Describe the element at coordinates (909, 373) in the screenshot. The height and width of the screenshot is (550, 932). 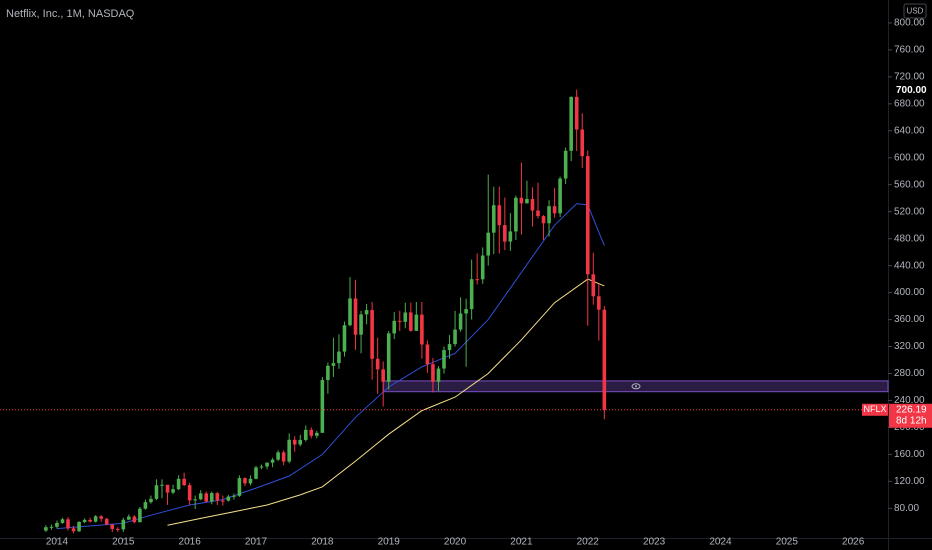
I see `y-tick-label: 280.00` at that location.